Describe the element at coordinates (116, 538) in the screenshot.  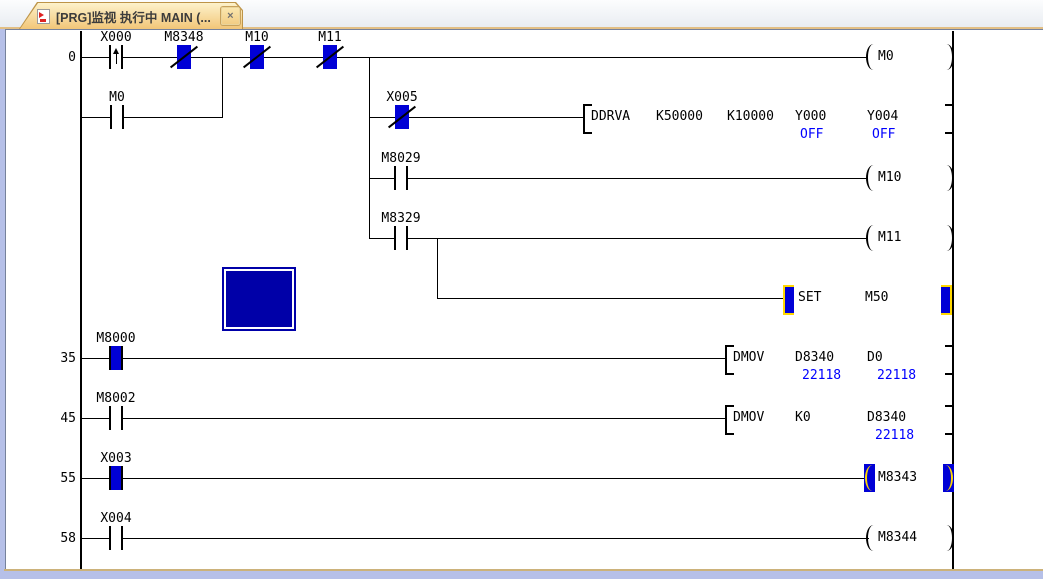
I see `contact-x004-no` at that location.